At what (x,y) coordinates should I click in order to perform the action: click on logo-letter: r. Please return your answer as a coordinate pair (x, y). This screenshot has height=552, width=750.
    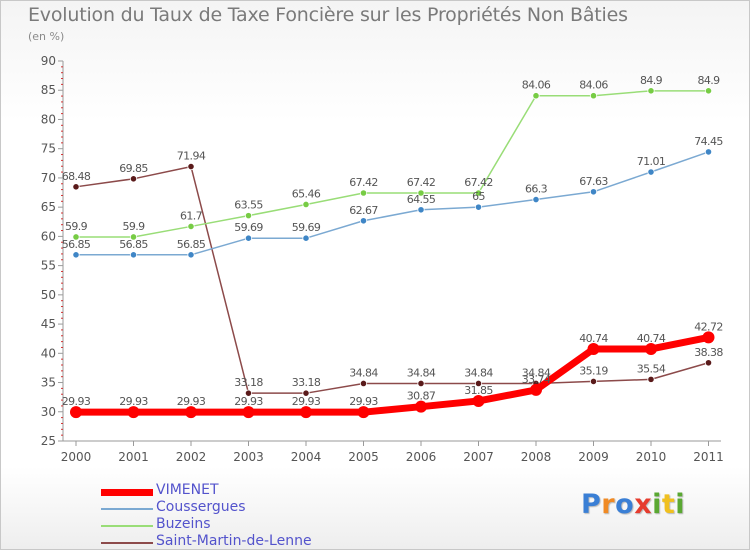
    Looking at the image, I should click on (608, 504).